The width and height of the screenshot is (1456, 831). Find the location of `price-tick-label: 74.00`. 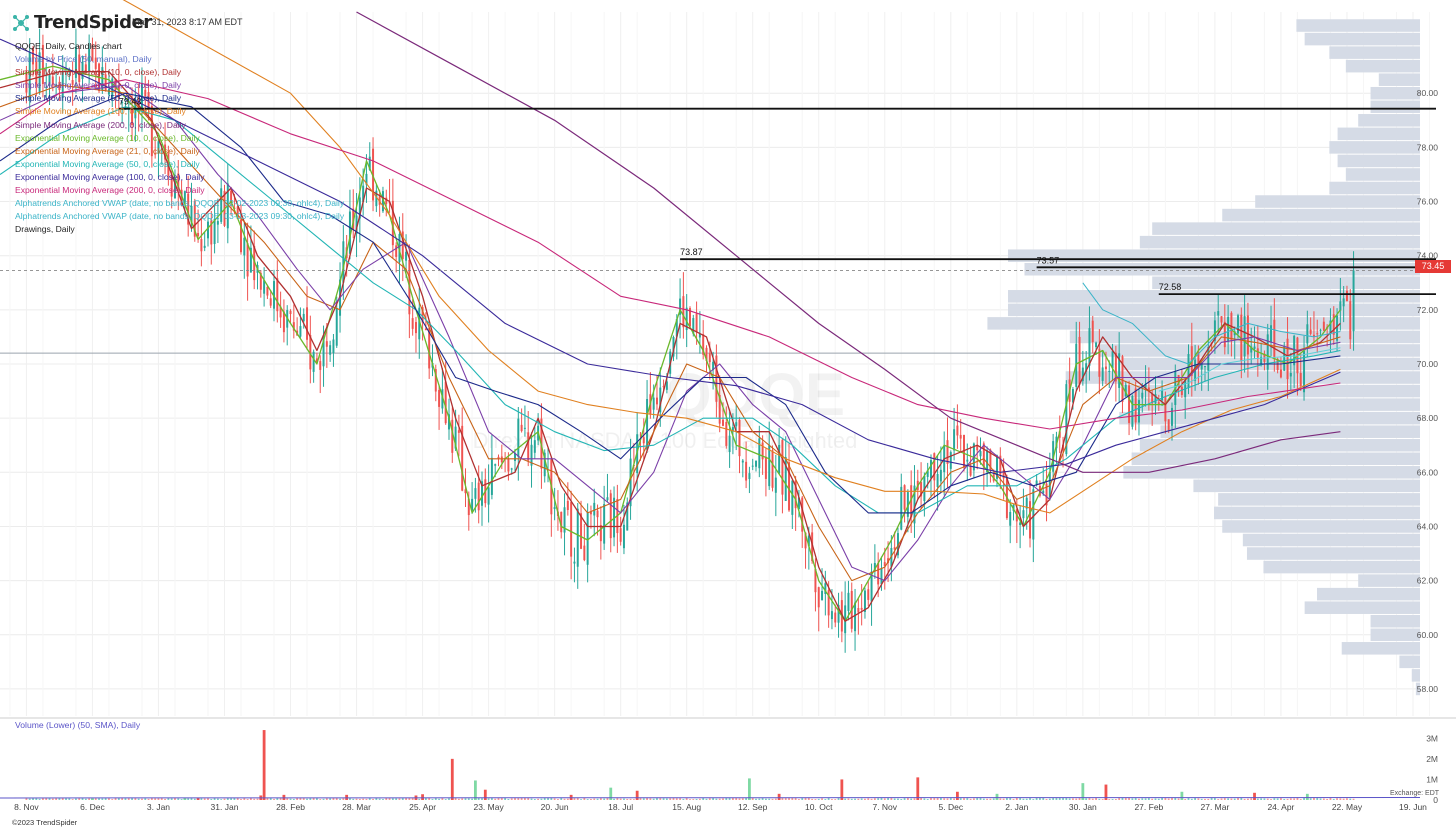

price-tick-label: 74.00 is located at coordinates (1428, 256).